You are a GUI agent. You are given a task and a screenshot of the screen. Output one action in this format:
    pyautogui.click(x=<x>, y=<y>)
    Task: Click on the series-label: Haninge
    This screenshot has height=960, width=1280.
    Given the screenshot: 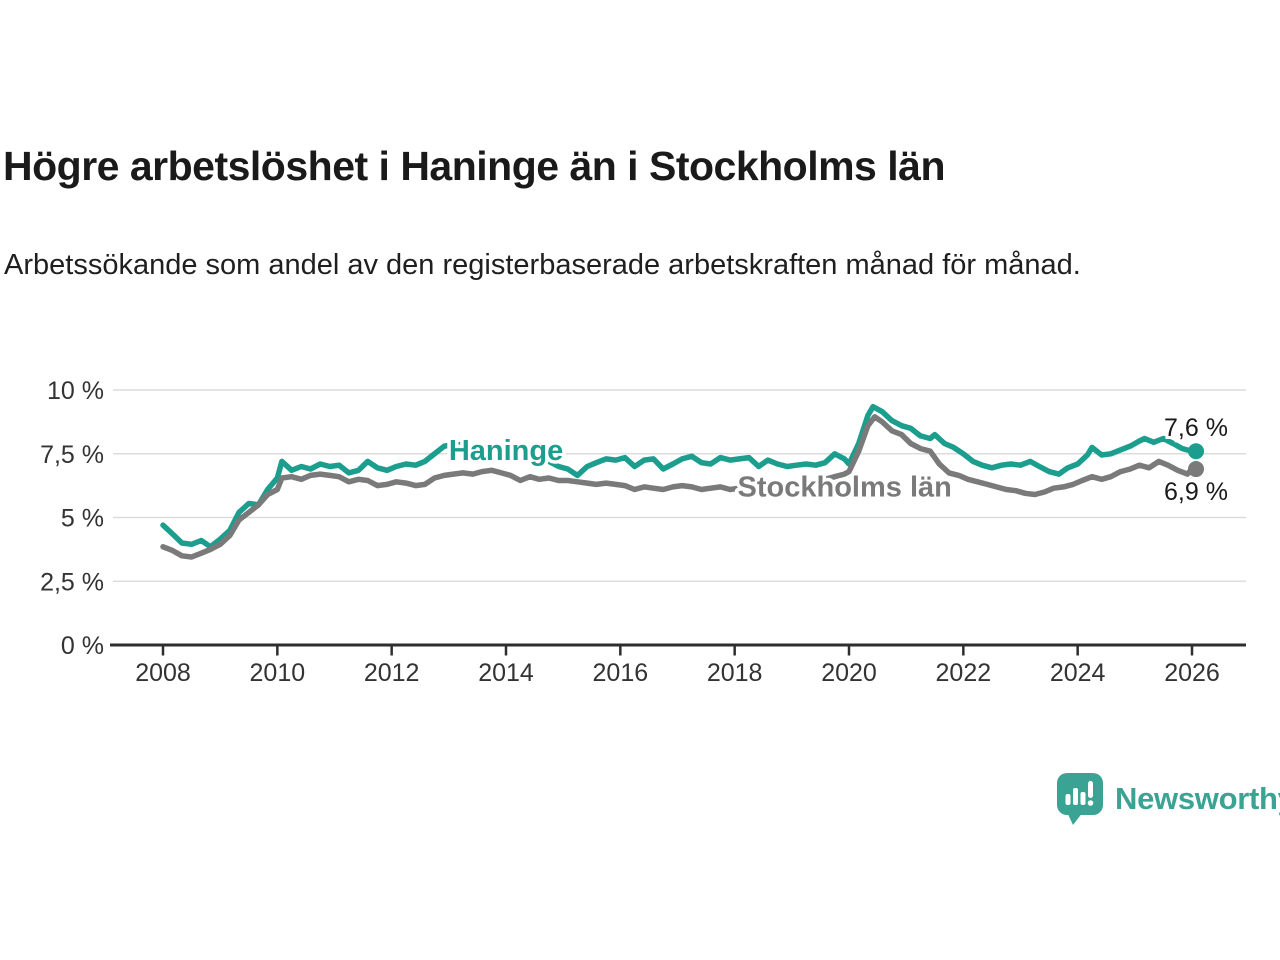 What is the action you would take?
    pyautogui.click(x=506, y=451)
    